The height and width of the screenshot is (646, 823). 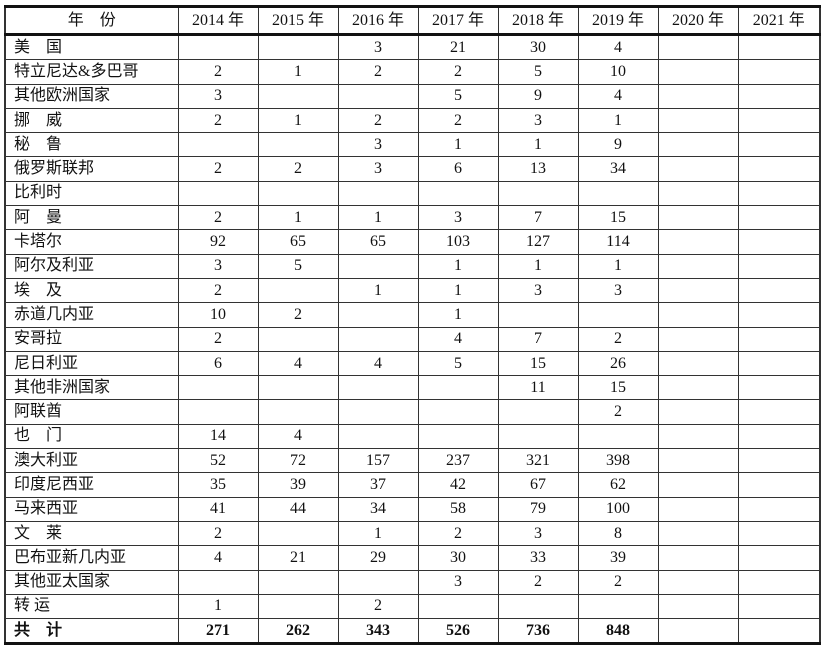 I want to click on table-row: 特立尼达&多巴哥 2 1 2 2 5 10, so click(x=412, y=72).